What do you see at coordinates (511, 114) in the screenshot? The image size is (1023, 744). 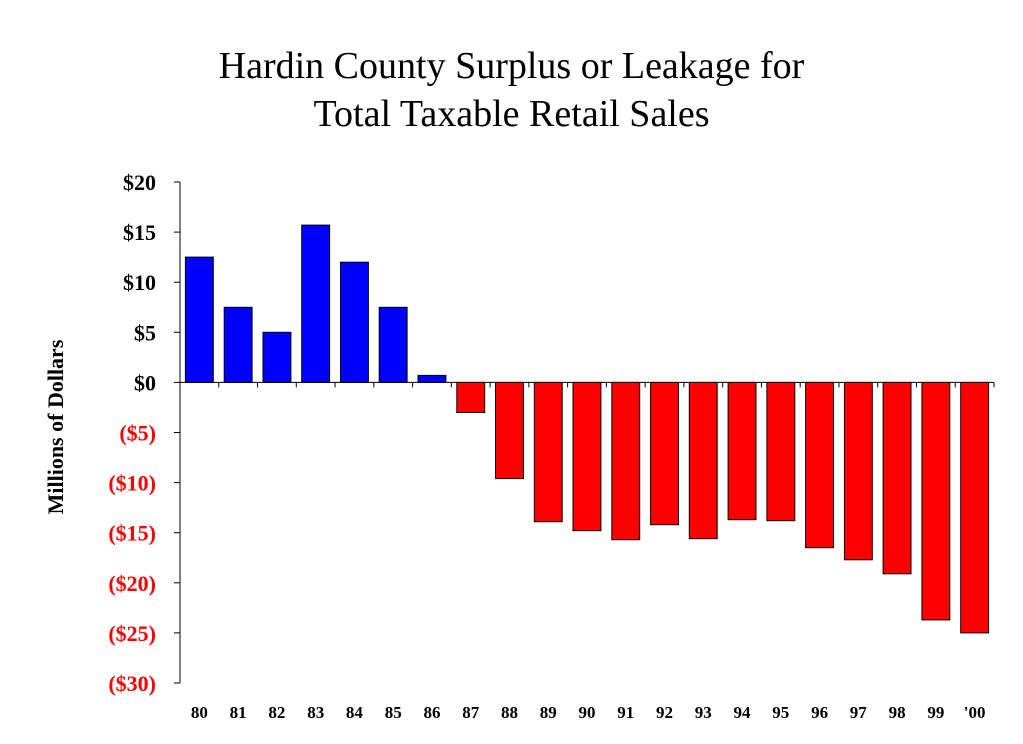 I see `chart-title-line-2: Total Taxable Retail Sales` at bounding box center [511, 114].